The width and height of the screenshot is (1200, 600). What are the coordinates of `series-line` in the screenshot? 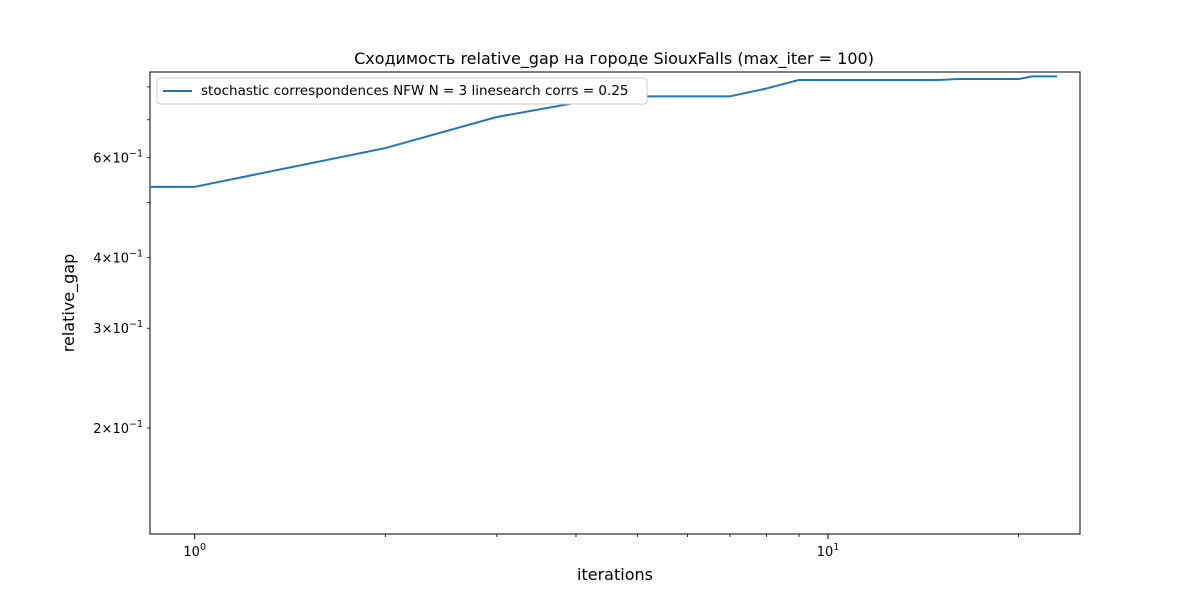 It's located at (604, 131).